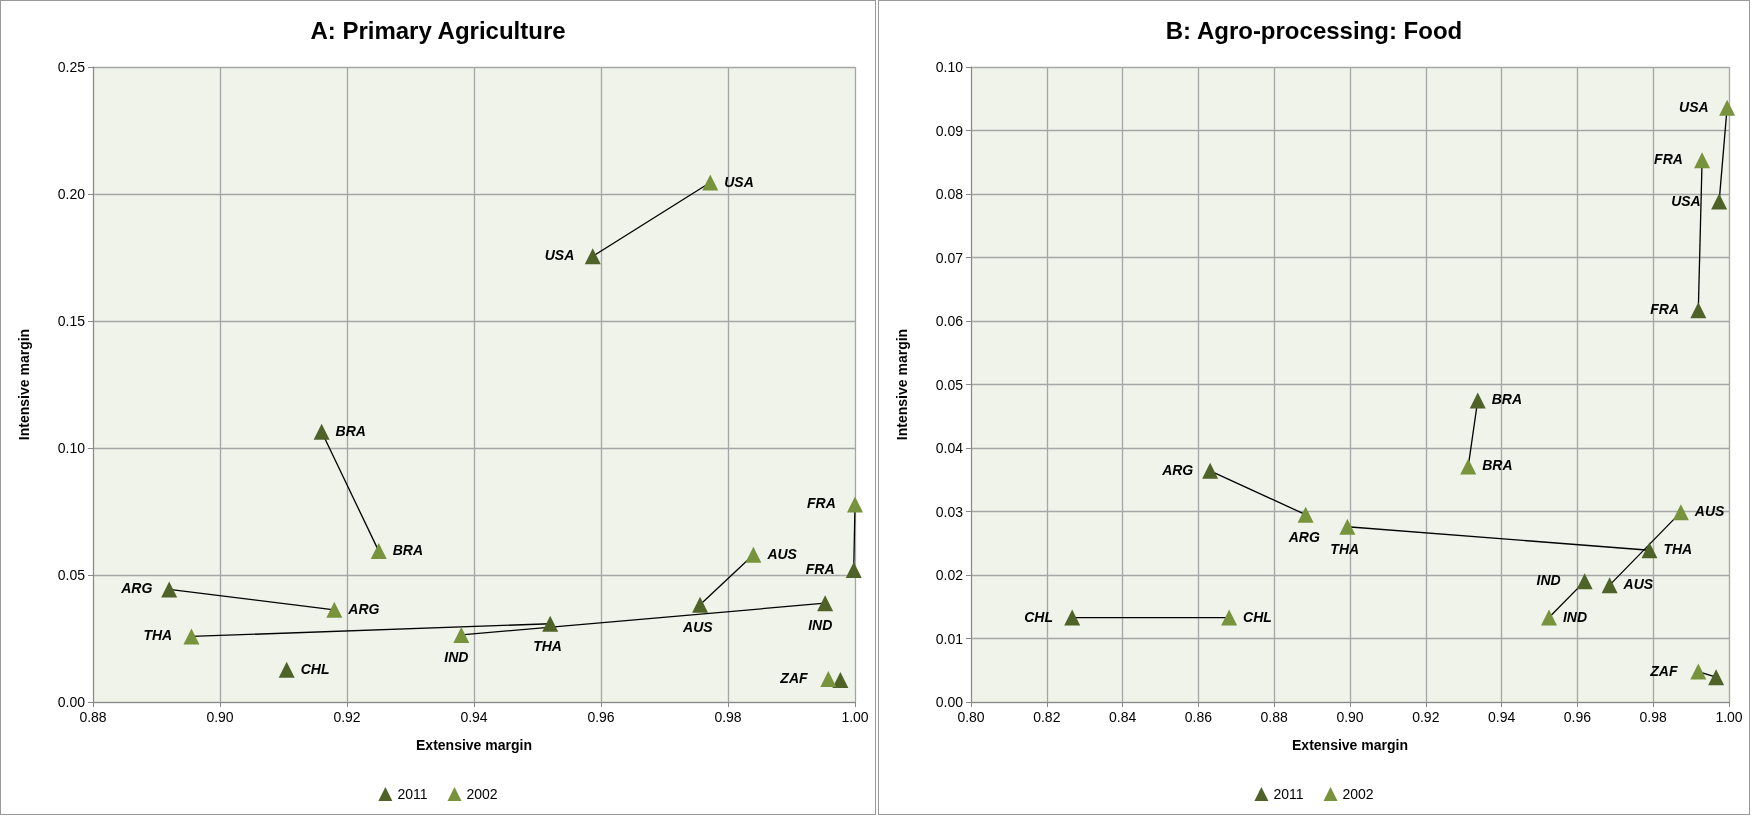  Describe the element at coordinates (474, 717) in the screenshot. I see `x-tick-label: 0.94` at that location.